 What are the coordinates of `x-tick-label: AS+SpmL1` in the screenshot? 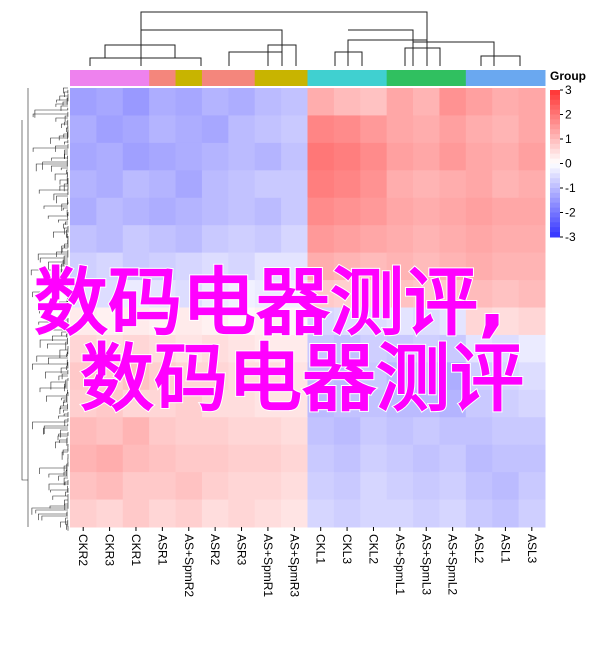 It's located at (400, 564).